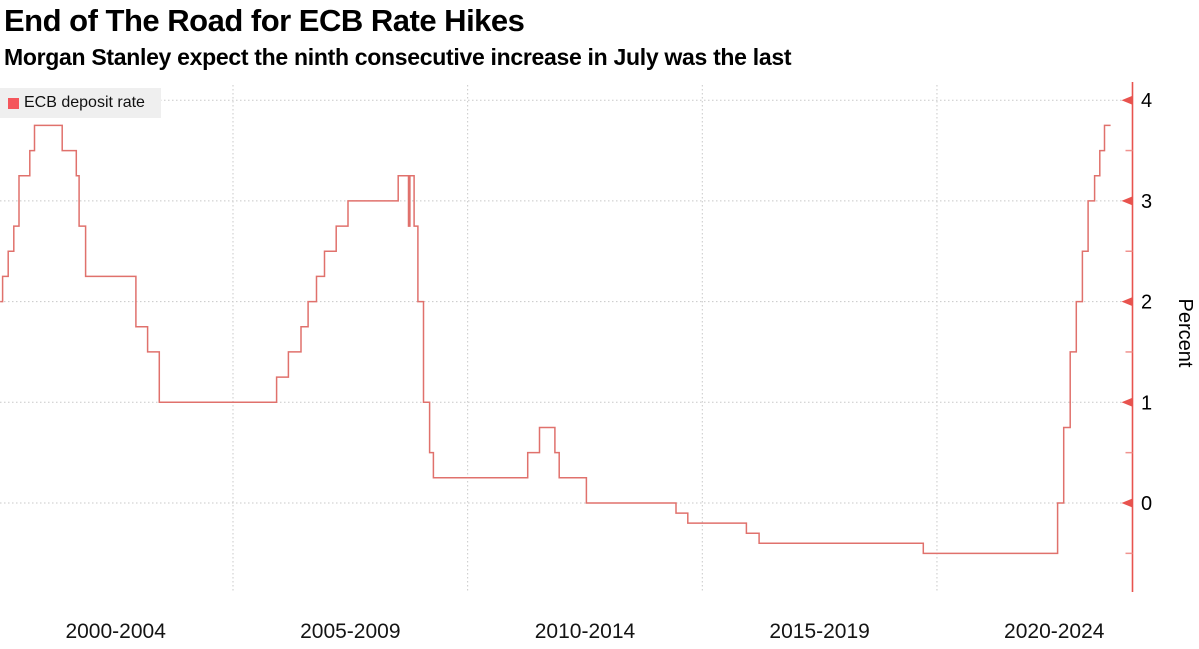 This screenshot has height=649, width=1199. Describe the element at coordinates (819, 631) in the screenshot. I see `x-tick-label: 2015-2019` at that location.